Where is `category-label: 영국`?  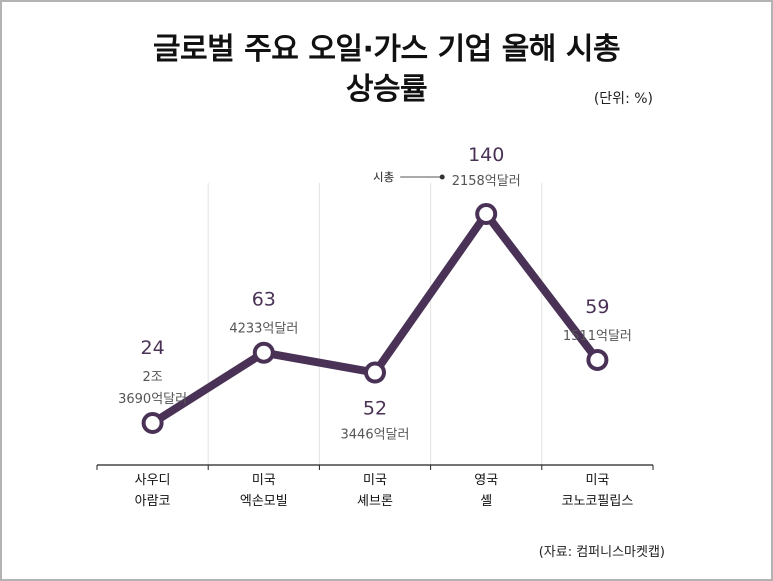 category-label: 영국 is located at coordinates (486, 480).